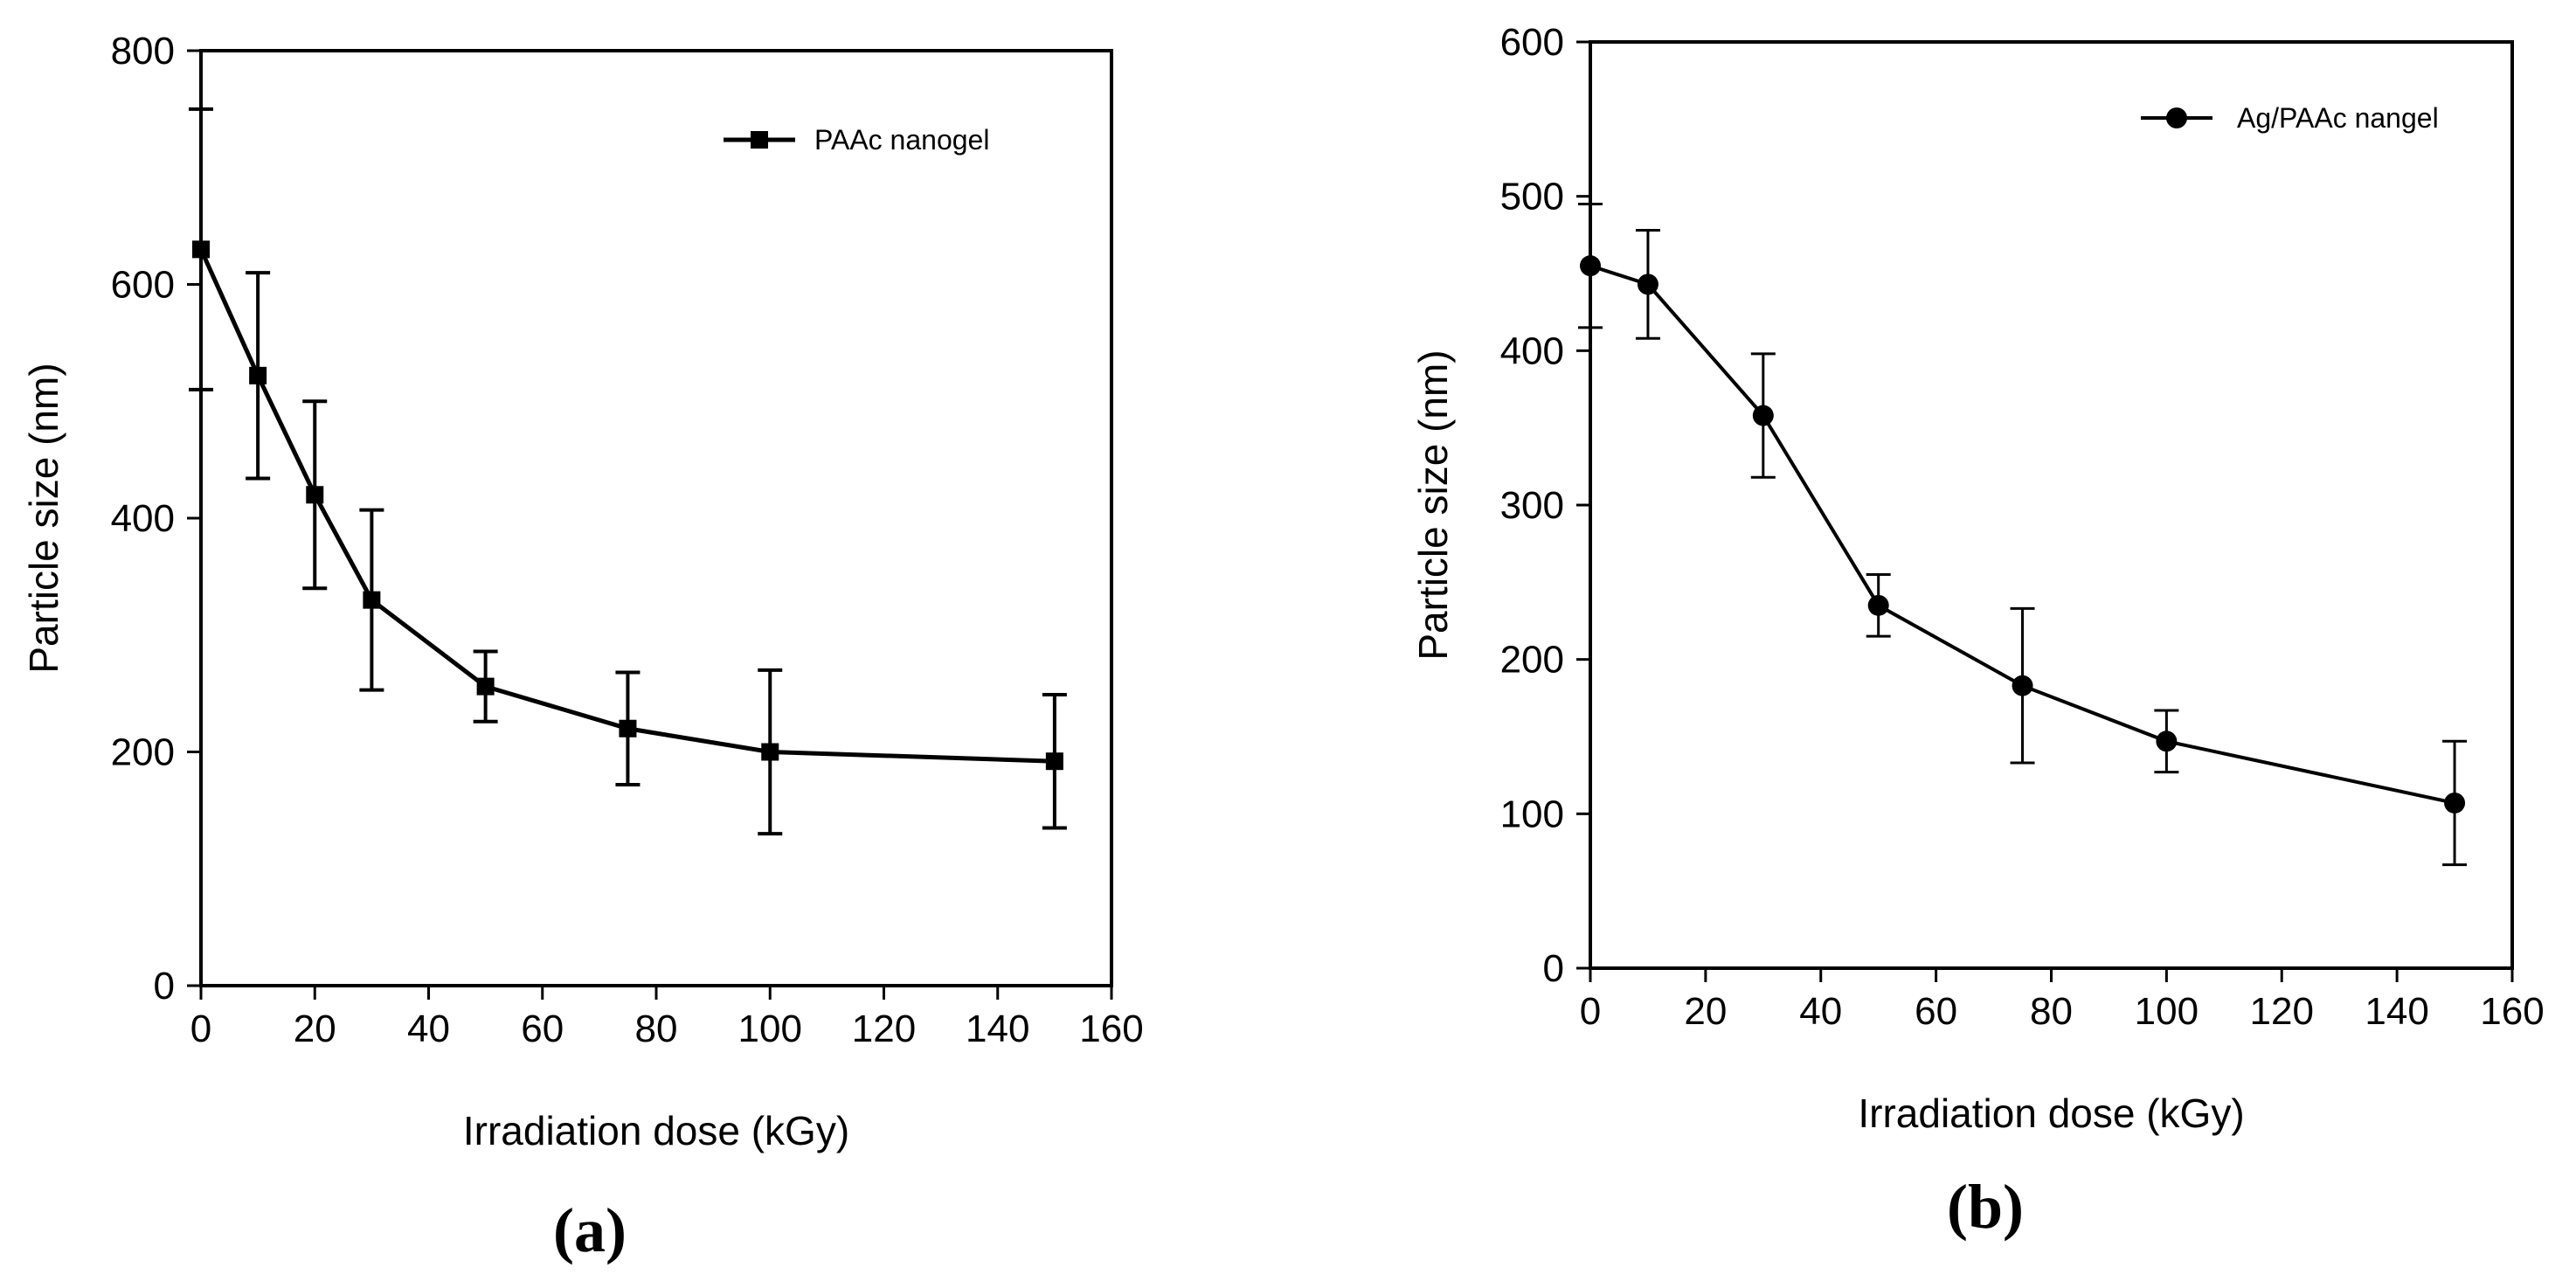  Describe the element at coordinates (1985, 1207) in the screenshot. I see `panel-label: (b)` at that location.